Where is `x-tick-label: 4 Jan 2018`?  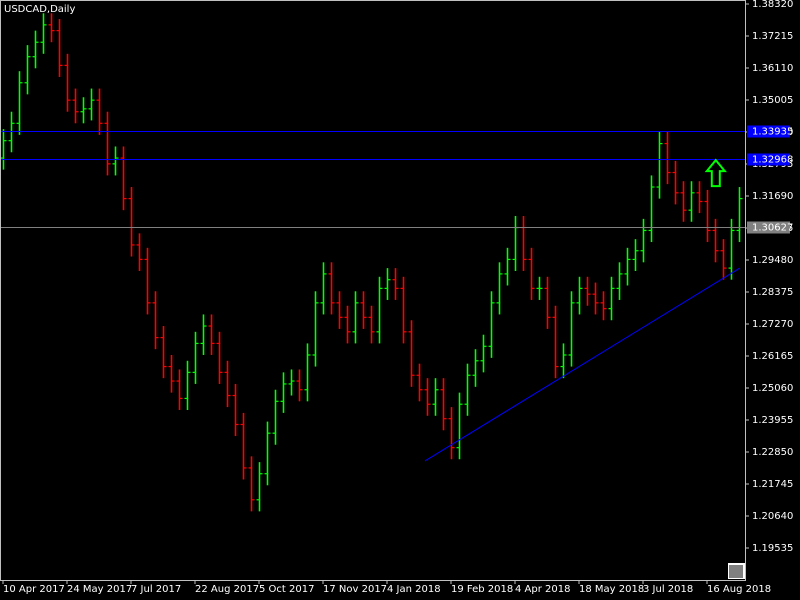 x-tick-label: 4 Jan 2018 is located at coordinates (414, 589).